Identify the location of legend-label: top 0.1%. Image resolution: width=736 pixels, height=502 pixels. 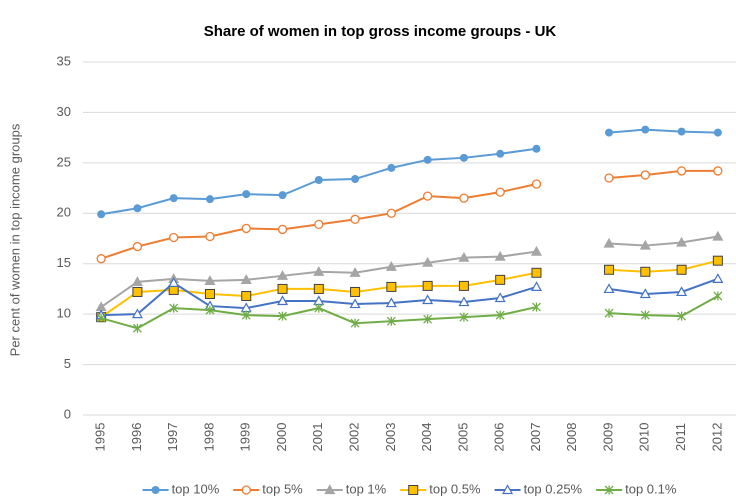
(651, 488).